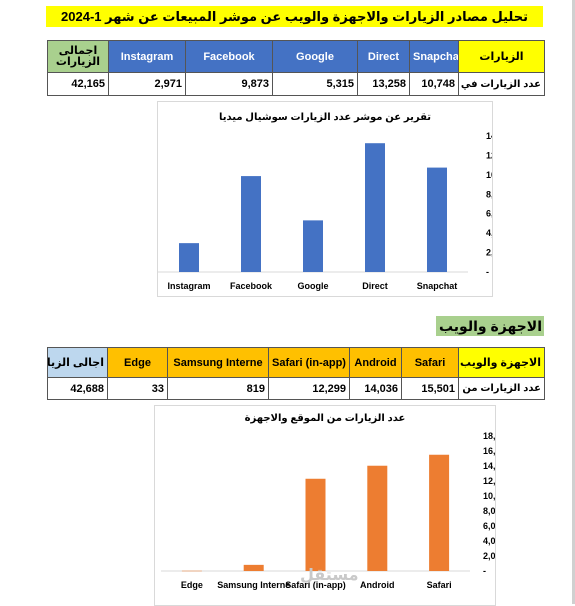 This screenshot has width=575, height=606. Describe the element at coordinates (437, 286) in the screenshot. I see `x-tick-label: Snapchat` at that location.